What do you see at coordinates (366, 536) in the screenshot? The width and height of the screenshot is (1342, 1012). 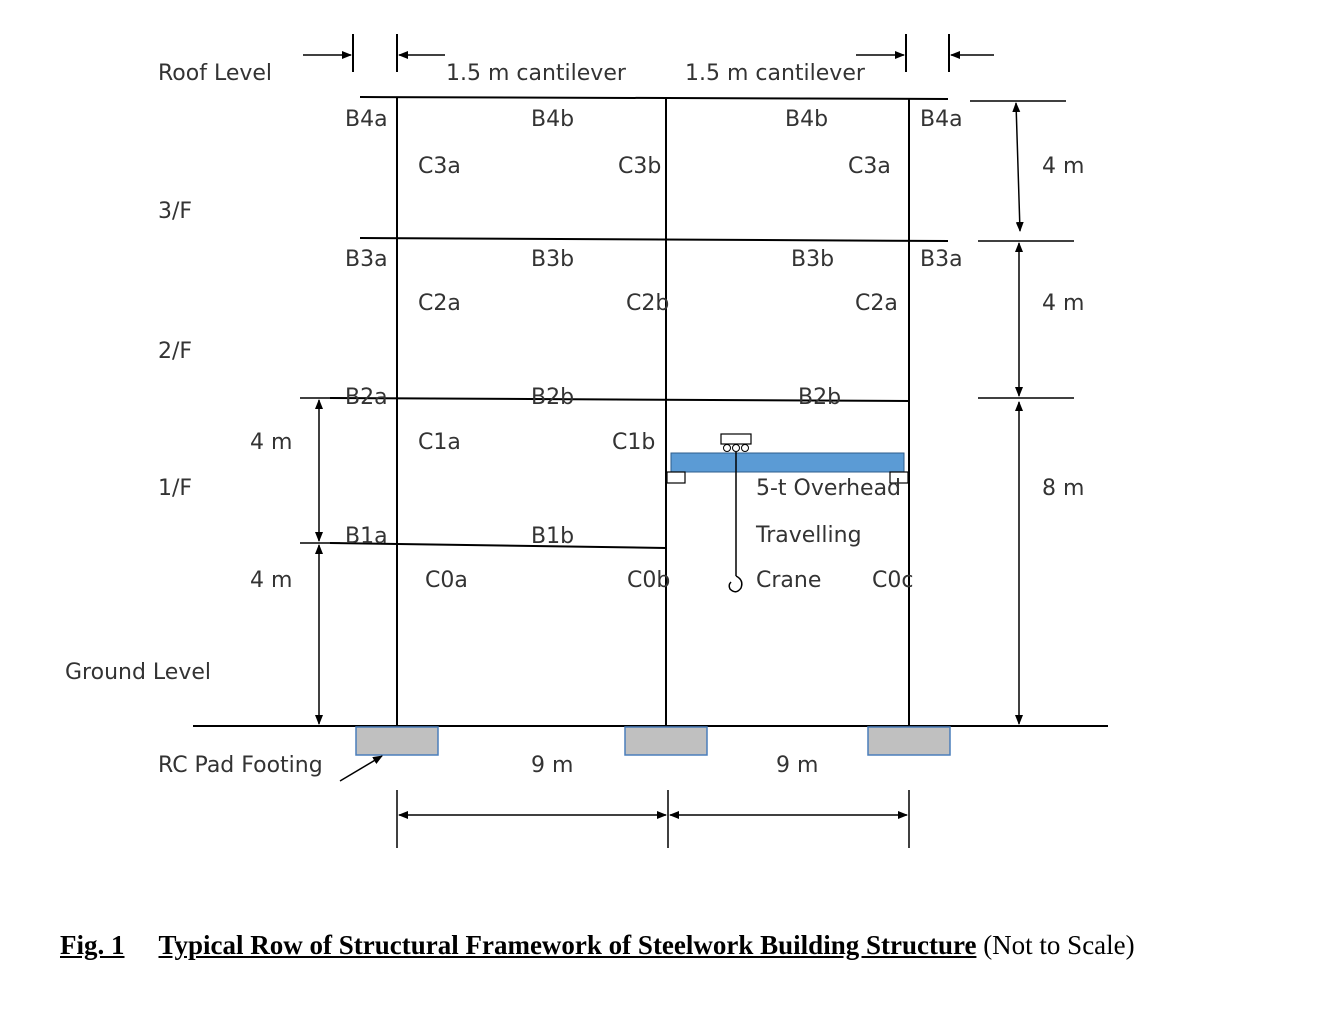 I see `label-b1a: B1a` at bounding box center [366, 536].